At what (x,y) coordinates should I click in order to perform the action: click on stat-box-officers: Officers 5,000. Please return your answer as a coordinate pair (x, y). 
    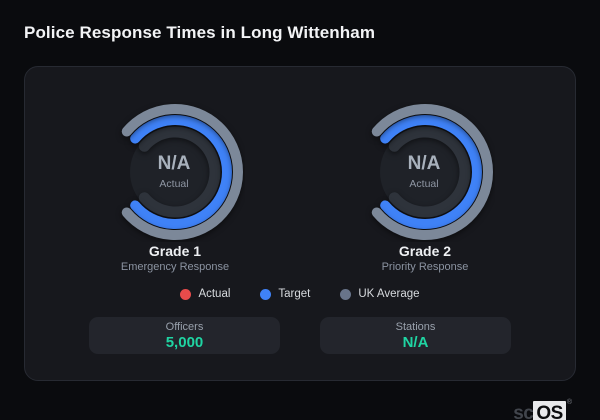
    Looking at the image, I should click on (184, 335).